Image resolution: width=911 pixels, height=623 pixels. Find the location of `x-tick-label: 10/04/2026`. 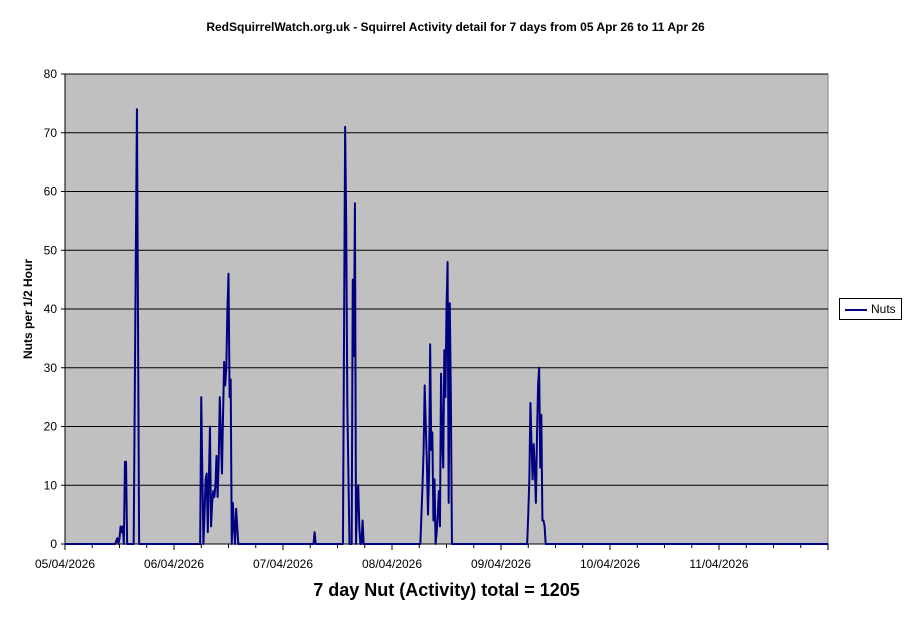

x-tick-label: 10/04/2026 is located at coordinates (610, 564).